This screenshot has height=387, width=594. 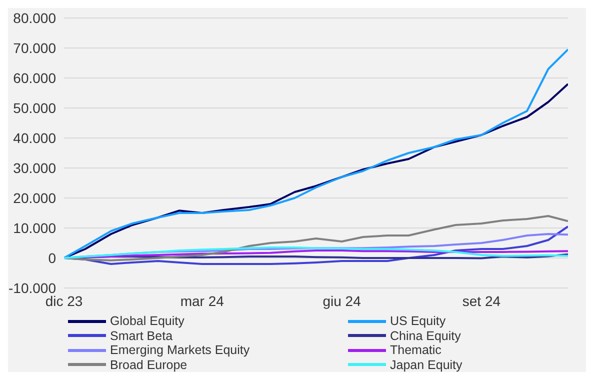 I want to click on x-tick-label: giu 24, so click(x=342, y=300).